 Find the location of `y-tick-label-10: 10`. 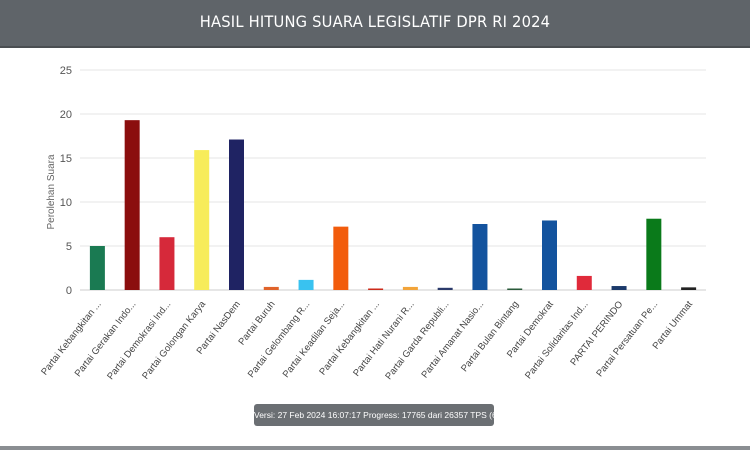

y-tick-label-10: 10 is located at coordinates (66, 203).